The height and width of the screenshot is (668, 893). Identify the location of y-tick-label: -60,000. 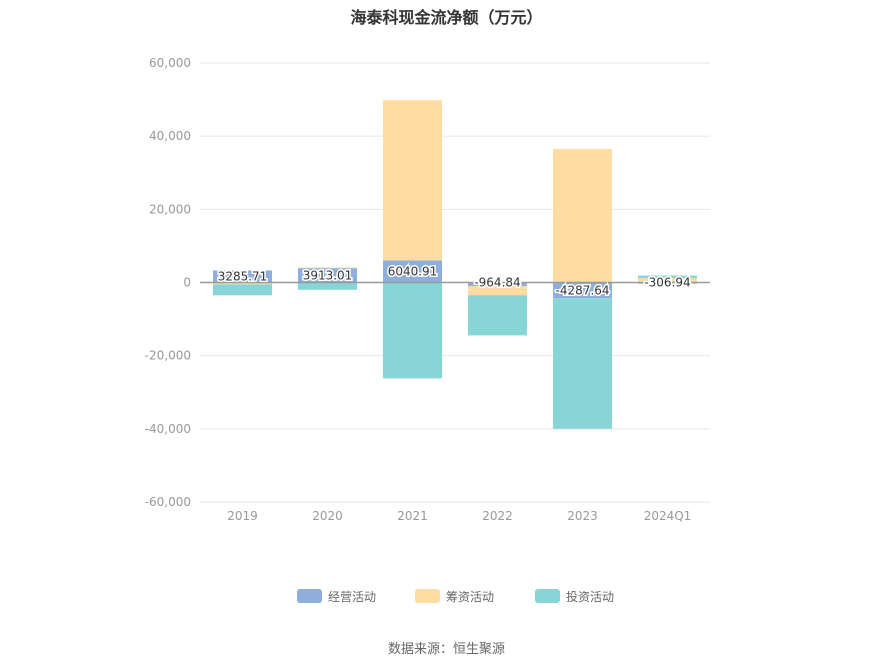
(168, 502).